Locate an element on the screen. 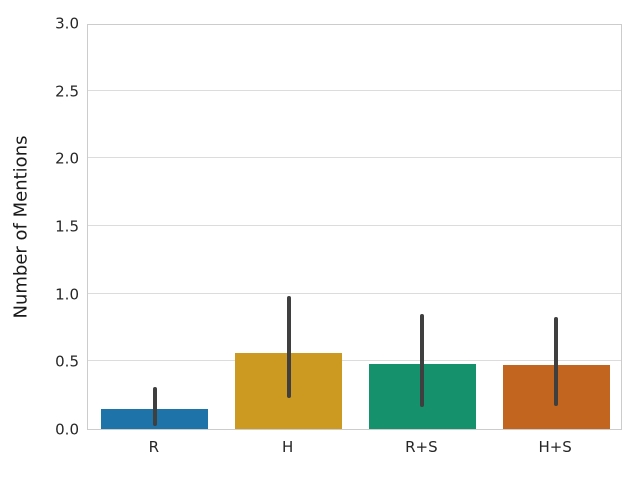 The image size is (640, 480). y-tick-label: 0.5 is located at coordinates (67, 361).